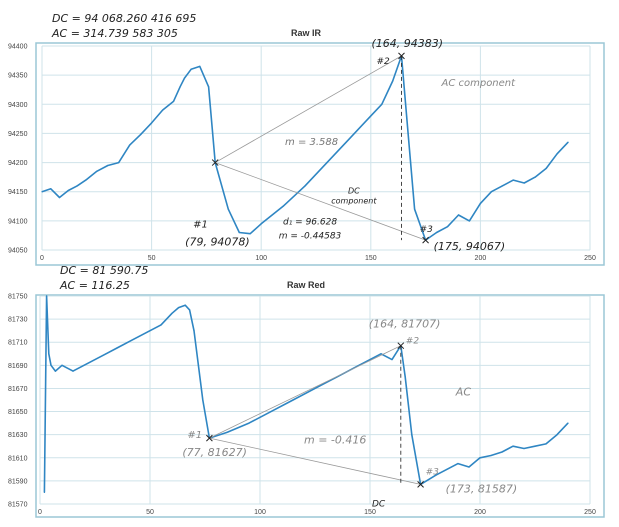 This screenshot has height=527, width=619. Describe the element at coordinates (150, 512) in the screenshot. I see `x-tick-label: 50` at that location.